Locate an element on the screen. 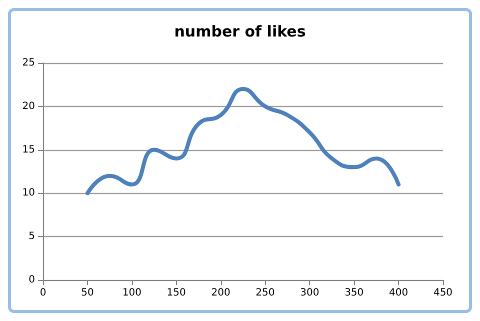  chart-title: number of likes is located at coordinates (240, 31).